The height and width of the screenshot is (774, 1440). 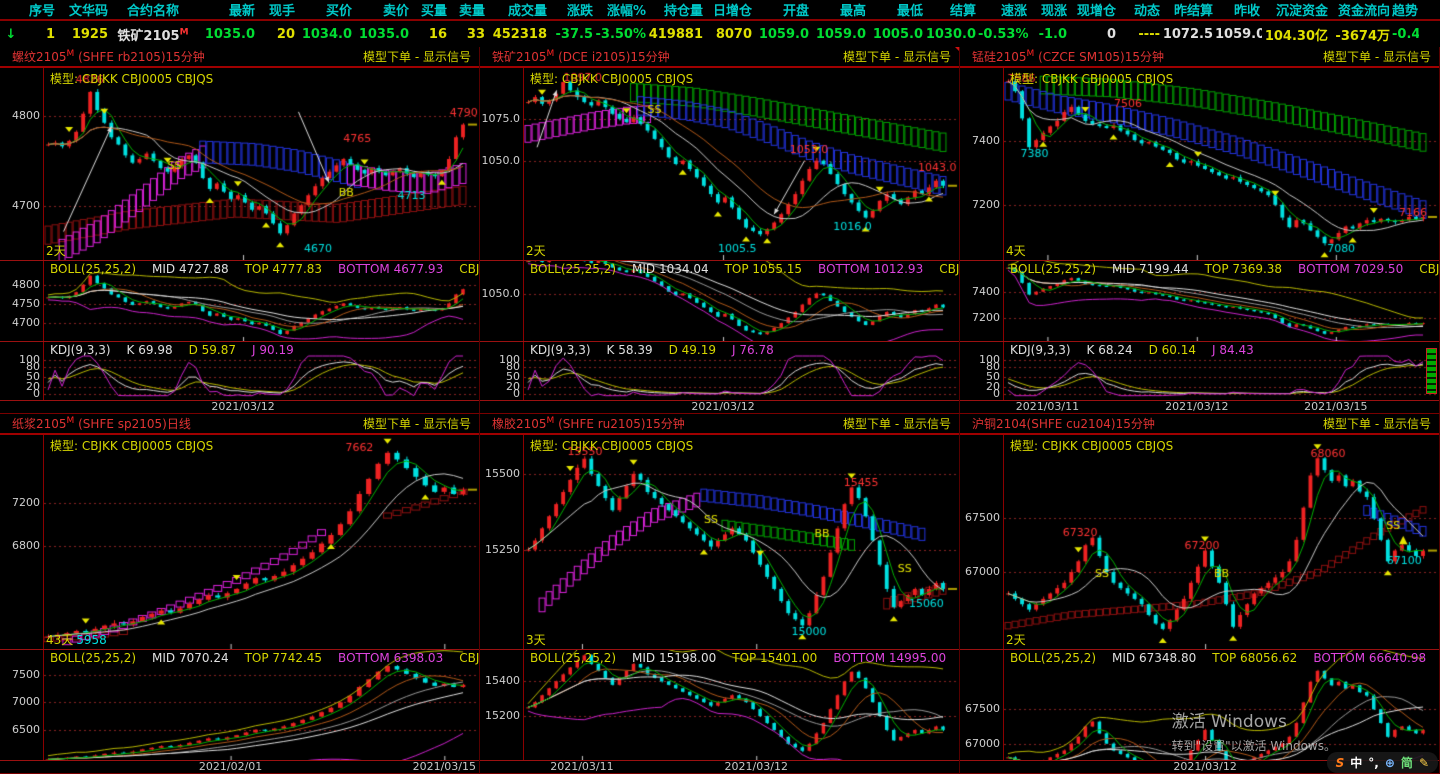 I want to click on quote-cell: 33, so click(x=475, y=34).